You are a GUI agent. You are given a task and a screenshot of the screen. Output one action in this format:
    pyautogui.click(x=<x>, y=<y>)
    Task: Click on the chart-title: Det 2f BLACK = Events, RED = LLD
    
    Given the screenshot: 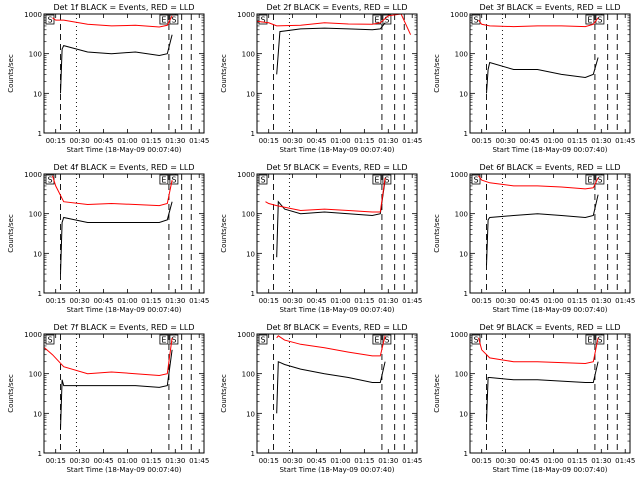 What is the action you would take?
    pyautogui.click(x=336, y=7)
    